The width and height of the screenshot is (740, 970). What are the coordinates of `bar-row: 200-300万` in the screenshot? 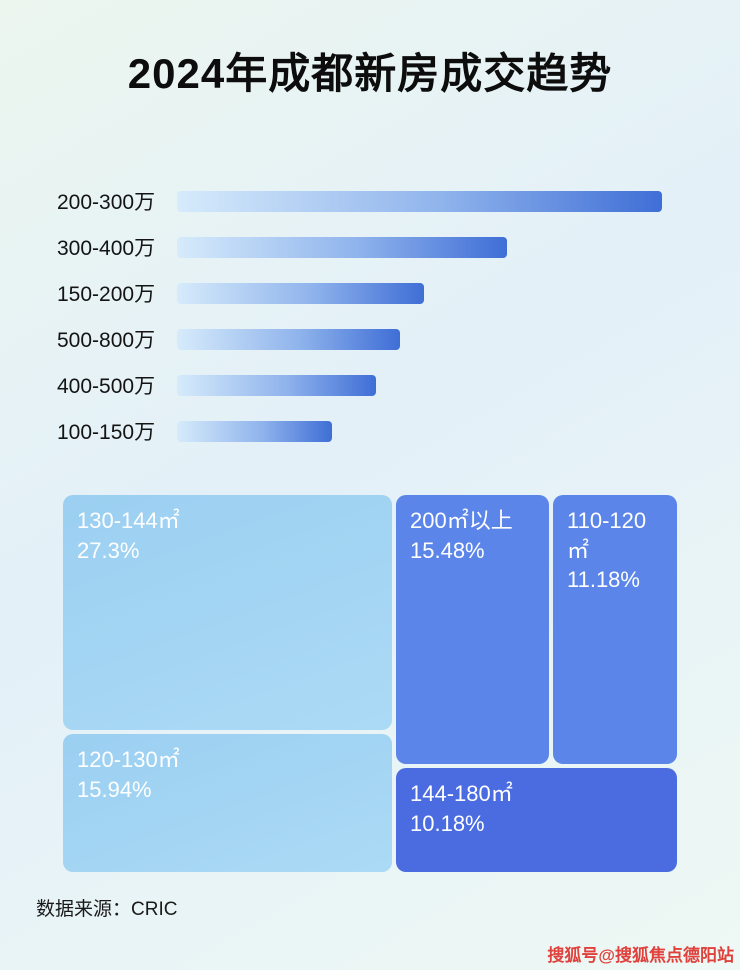 It's located at (377, 201).